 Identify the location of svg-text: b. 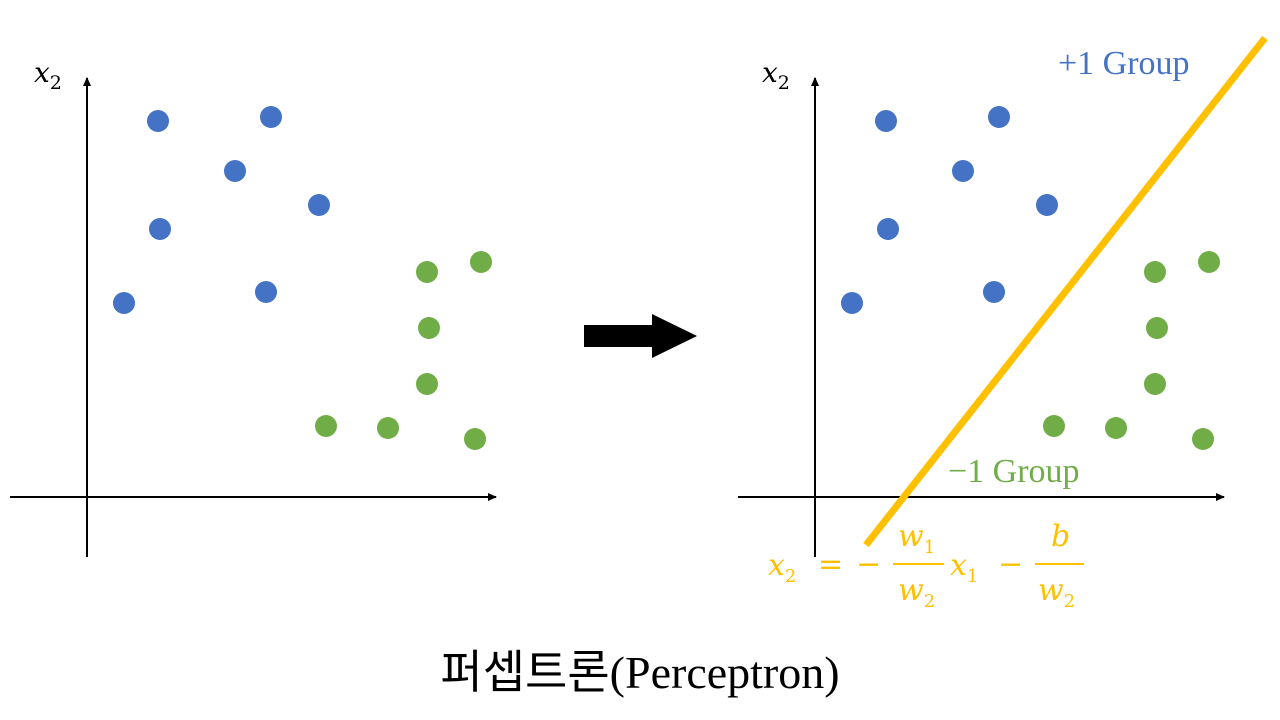
(1060, 536).